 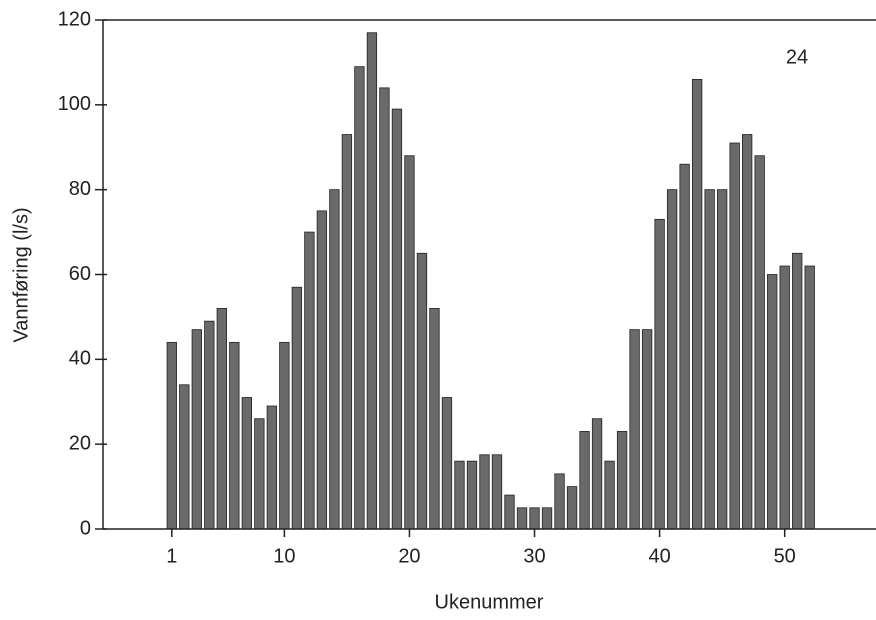 I want to click on y-axis-label: Vannføring (l/s), so click(x=21, y=274).